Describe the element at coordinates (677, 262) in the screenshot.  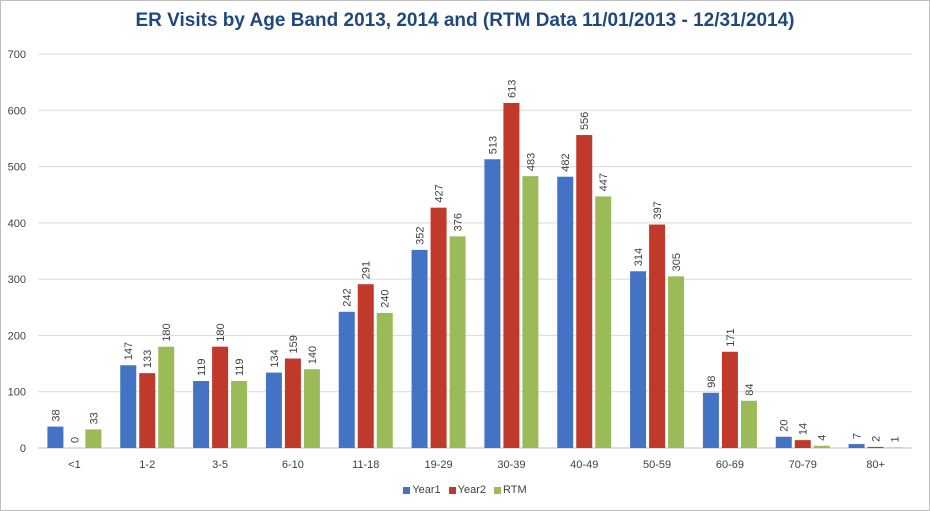
I see `data-label: 305` at that location.